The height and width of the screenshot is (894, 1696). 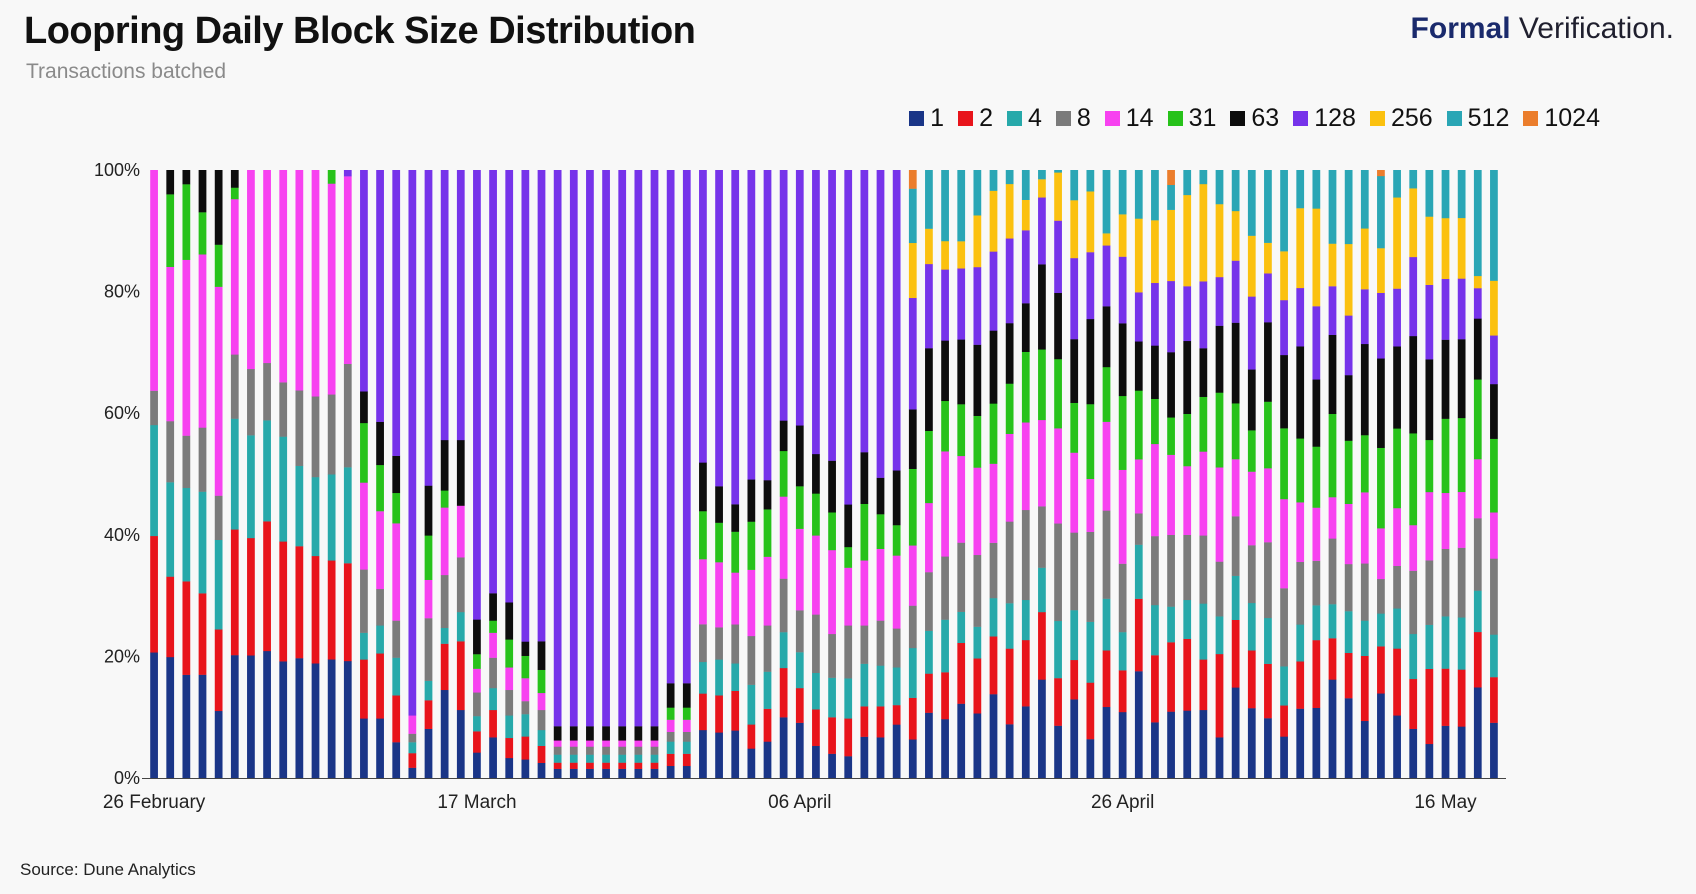 I want to click on legend-item-1: 1, so click(x=926, y=118).